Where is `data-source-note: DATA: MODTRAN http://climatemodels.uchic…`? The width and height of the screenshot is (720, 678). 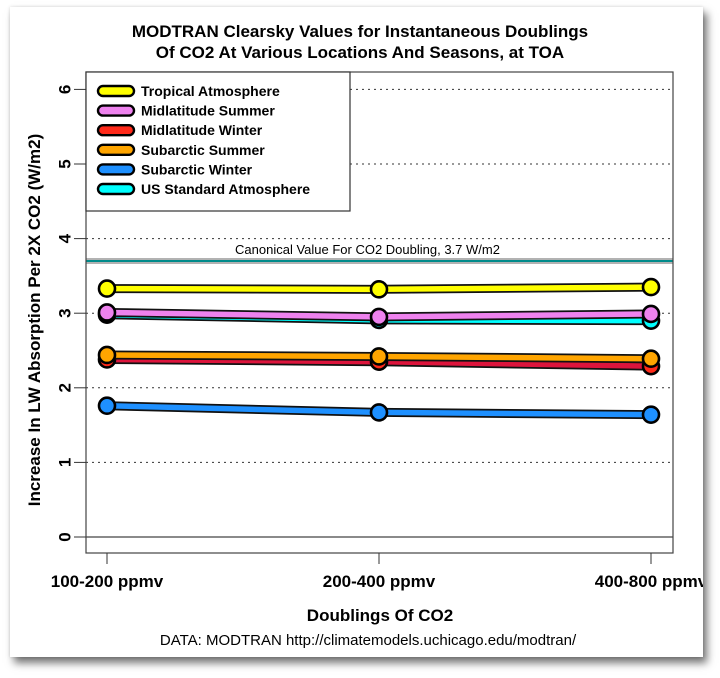
data-source-note: DATA: MODTRAN http://climatemodels.uchic… is located at coordinates (368, 640).